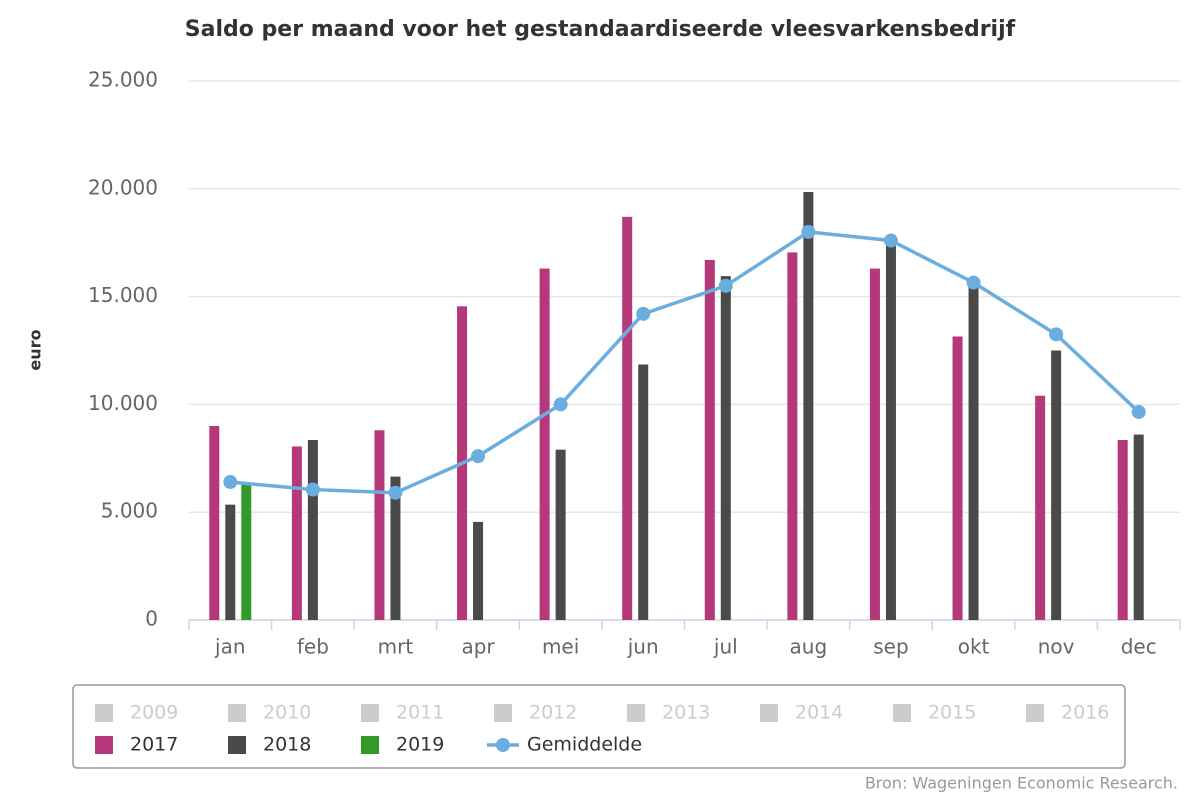 Image resolution: width=1200 pixels, height=800 pixels. Describe the element at coordinates (584, 745) in the screenshot. I see `legend-label: Gemiddelde` at that location.